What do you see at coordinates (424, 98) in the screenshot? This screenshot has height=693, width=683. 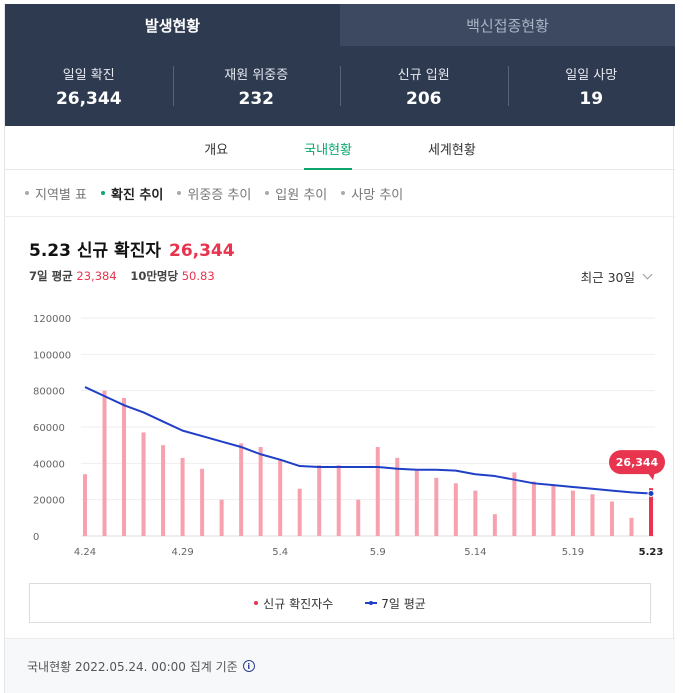 I see `stat-value: 206` at bounding box center [424, 98].